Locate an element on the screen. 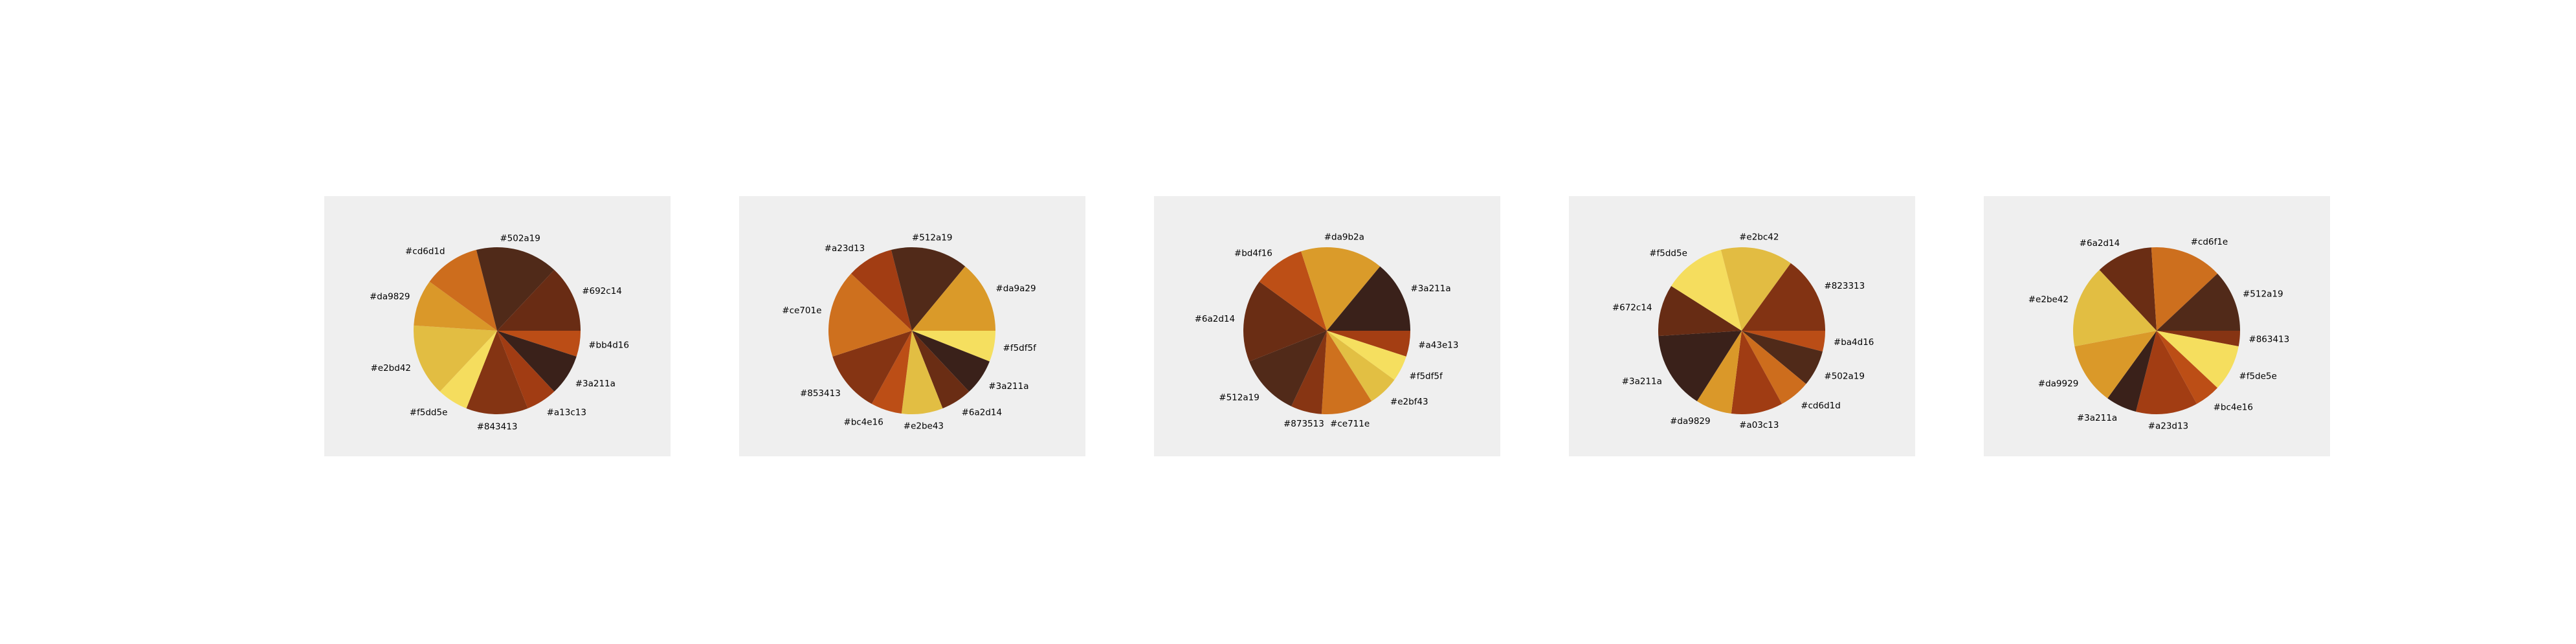  slice-label: #672c14 is located at coordinates (1632, 307).